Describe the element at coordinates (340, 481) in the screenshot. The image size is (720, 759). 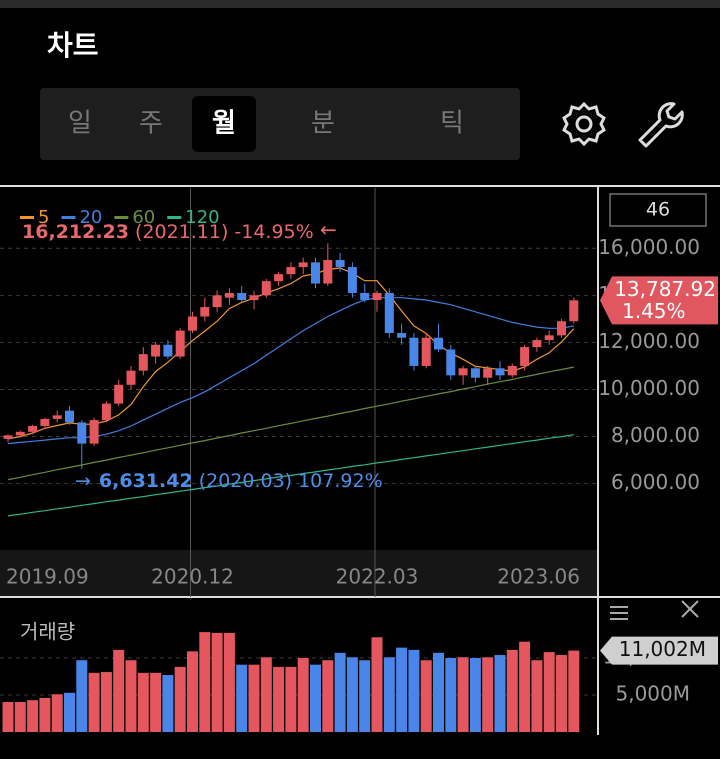
I see `low-change: 107.92%` at that location.